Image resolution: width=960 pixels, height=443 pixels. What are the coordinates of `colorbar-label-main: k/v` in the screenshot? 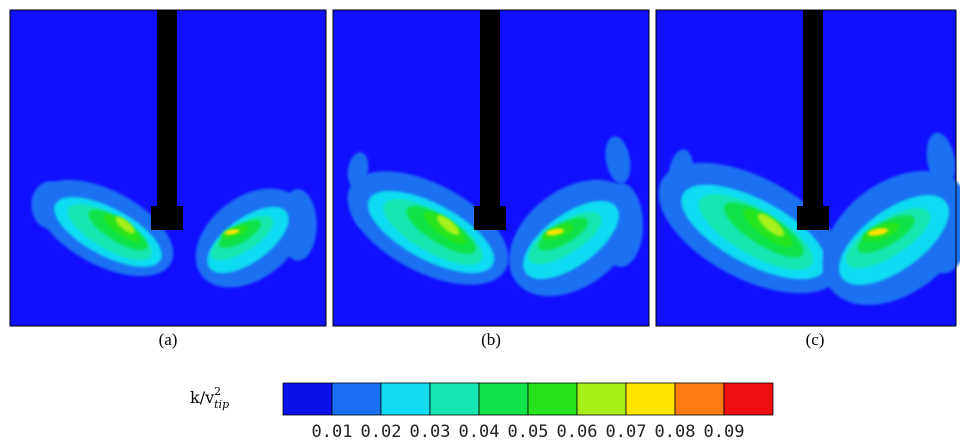 It's located at (202, 397).